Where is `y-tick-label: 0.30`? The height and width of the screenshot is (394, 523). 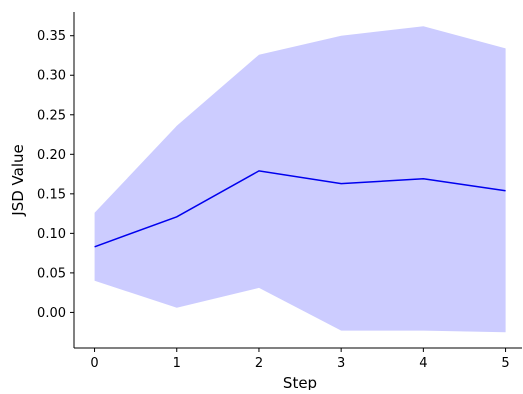
y-tick-label: 0.30 is located at coordinates (51, 76).